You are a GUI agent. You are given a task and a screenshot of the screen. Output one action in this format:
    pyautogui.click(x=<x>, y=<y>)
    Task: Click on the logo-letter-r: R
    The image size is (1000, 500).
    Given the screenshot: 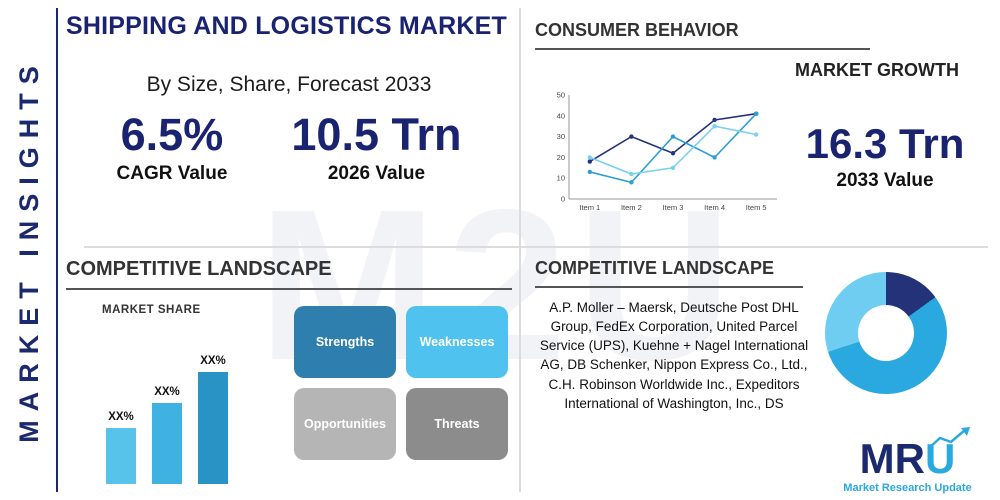 What is the action you would take?
    pyautogui.click(x=909, y=458)
    